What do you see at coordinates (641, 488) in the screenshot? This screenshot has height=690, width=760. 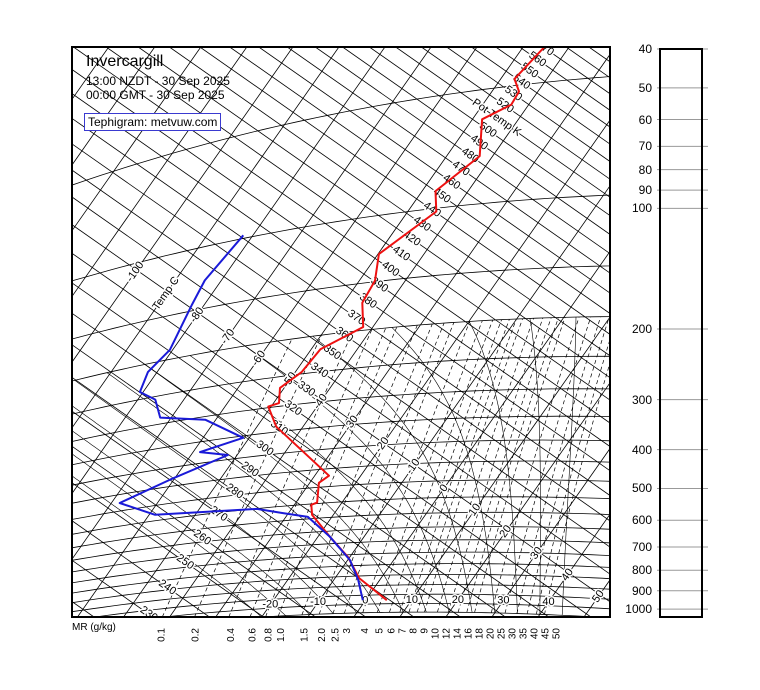 I see `pressure-label: 500` at bounding box center [641, 488].